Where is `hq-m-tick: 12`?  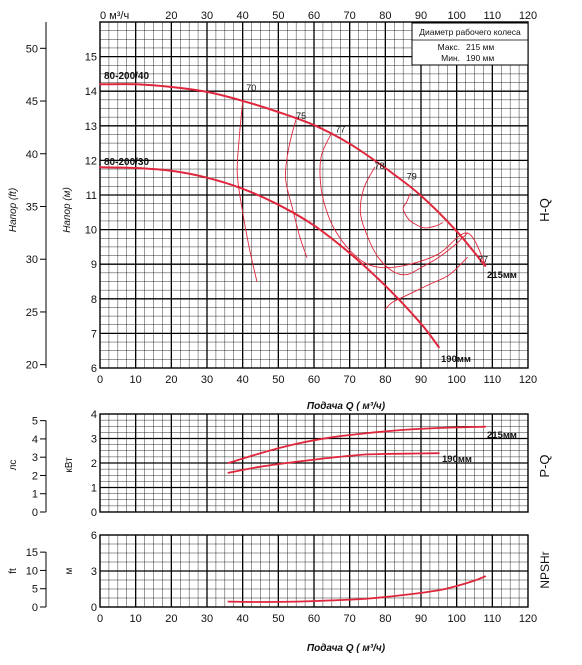
hq-m-tick: 12 is located at coordinates (91, 161).